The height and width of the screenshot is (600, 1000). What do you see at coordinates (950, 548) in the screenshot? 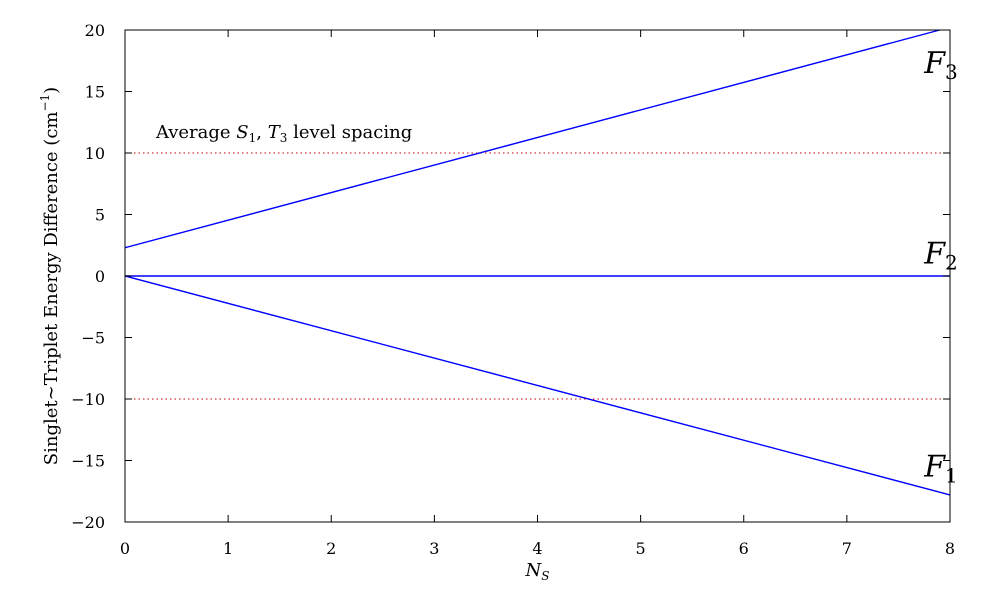
I see `x-tick-label: 8` at bounding box center [950, 548].